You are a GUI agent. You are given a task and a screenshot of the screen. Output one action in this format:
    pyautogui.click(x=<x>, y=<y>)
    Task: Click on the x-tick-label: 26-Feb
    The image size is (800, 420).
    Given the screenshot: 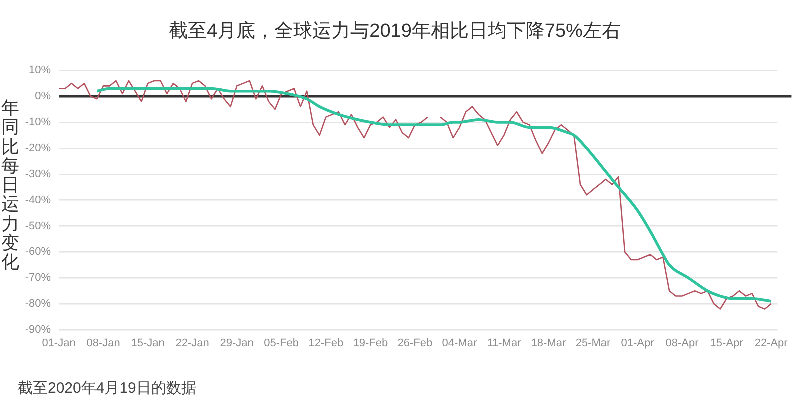 What is the action you would take?
    pyautogui.click(x=415, y=344)
    